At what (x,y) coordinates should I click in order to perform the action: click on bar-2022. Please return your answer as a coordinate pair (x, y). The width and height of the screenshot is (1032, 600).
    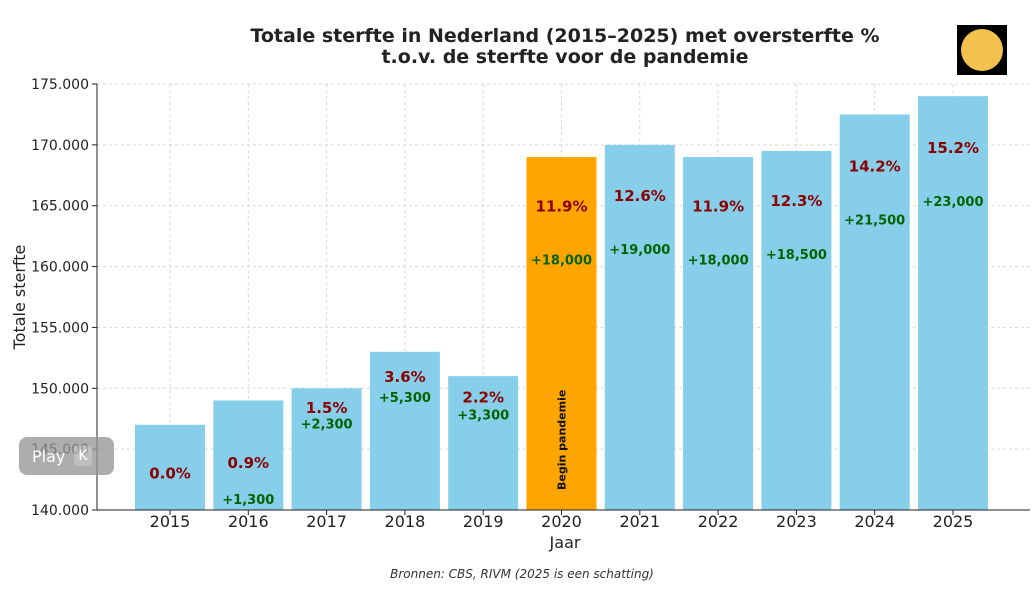
    Looking at the image, I should click on (718, 333).